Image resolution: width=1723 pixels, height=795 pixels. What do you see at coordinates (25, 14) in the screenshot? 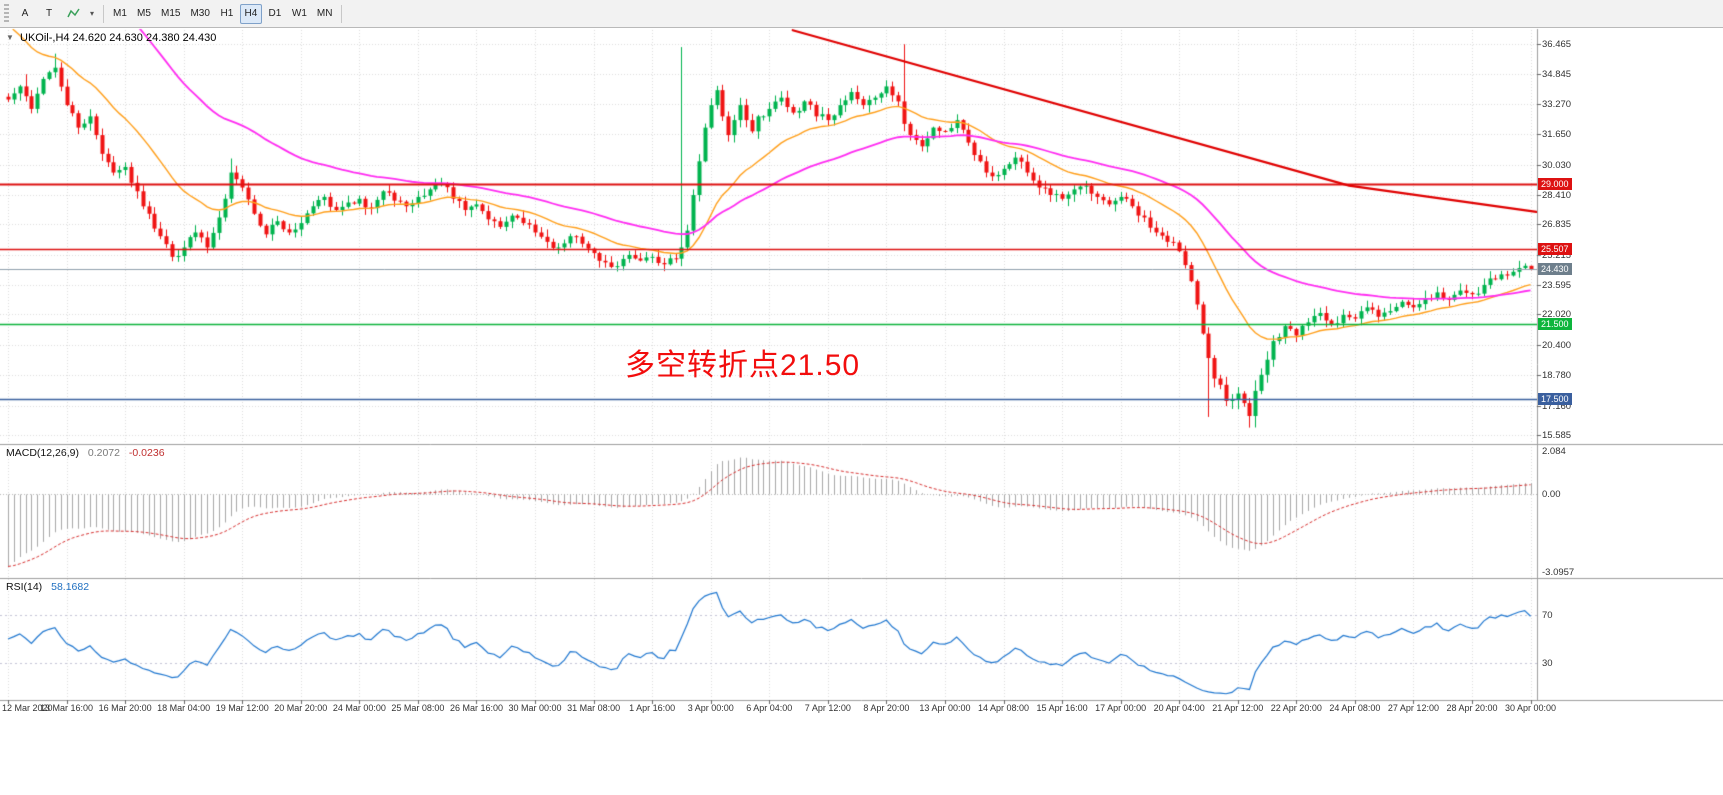
I see `font-tool-button: A` at bounding box center [25, 14].